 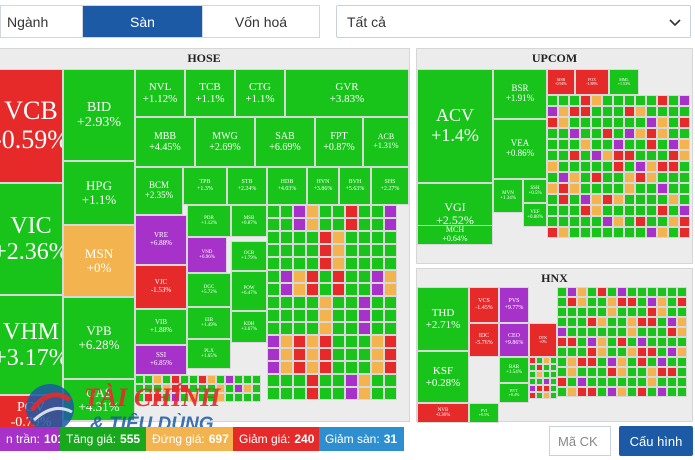 What do you see at coordinates (455, 235) in the screenshot?
I see `upcom-tile-mch: MCH +0.64%` at bounding box center [455, 235].